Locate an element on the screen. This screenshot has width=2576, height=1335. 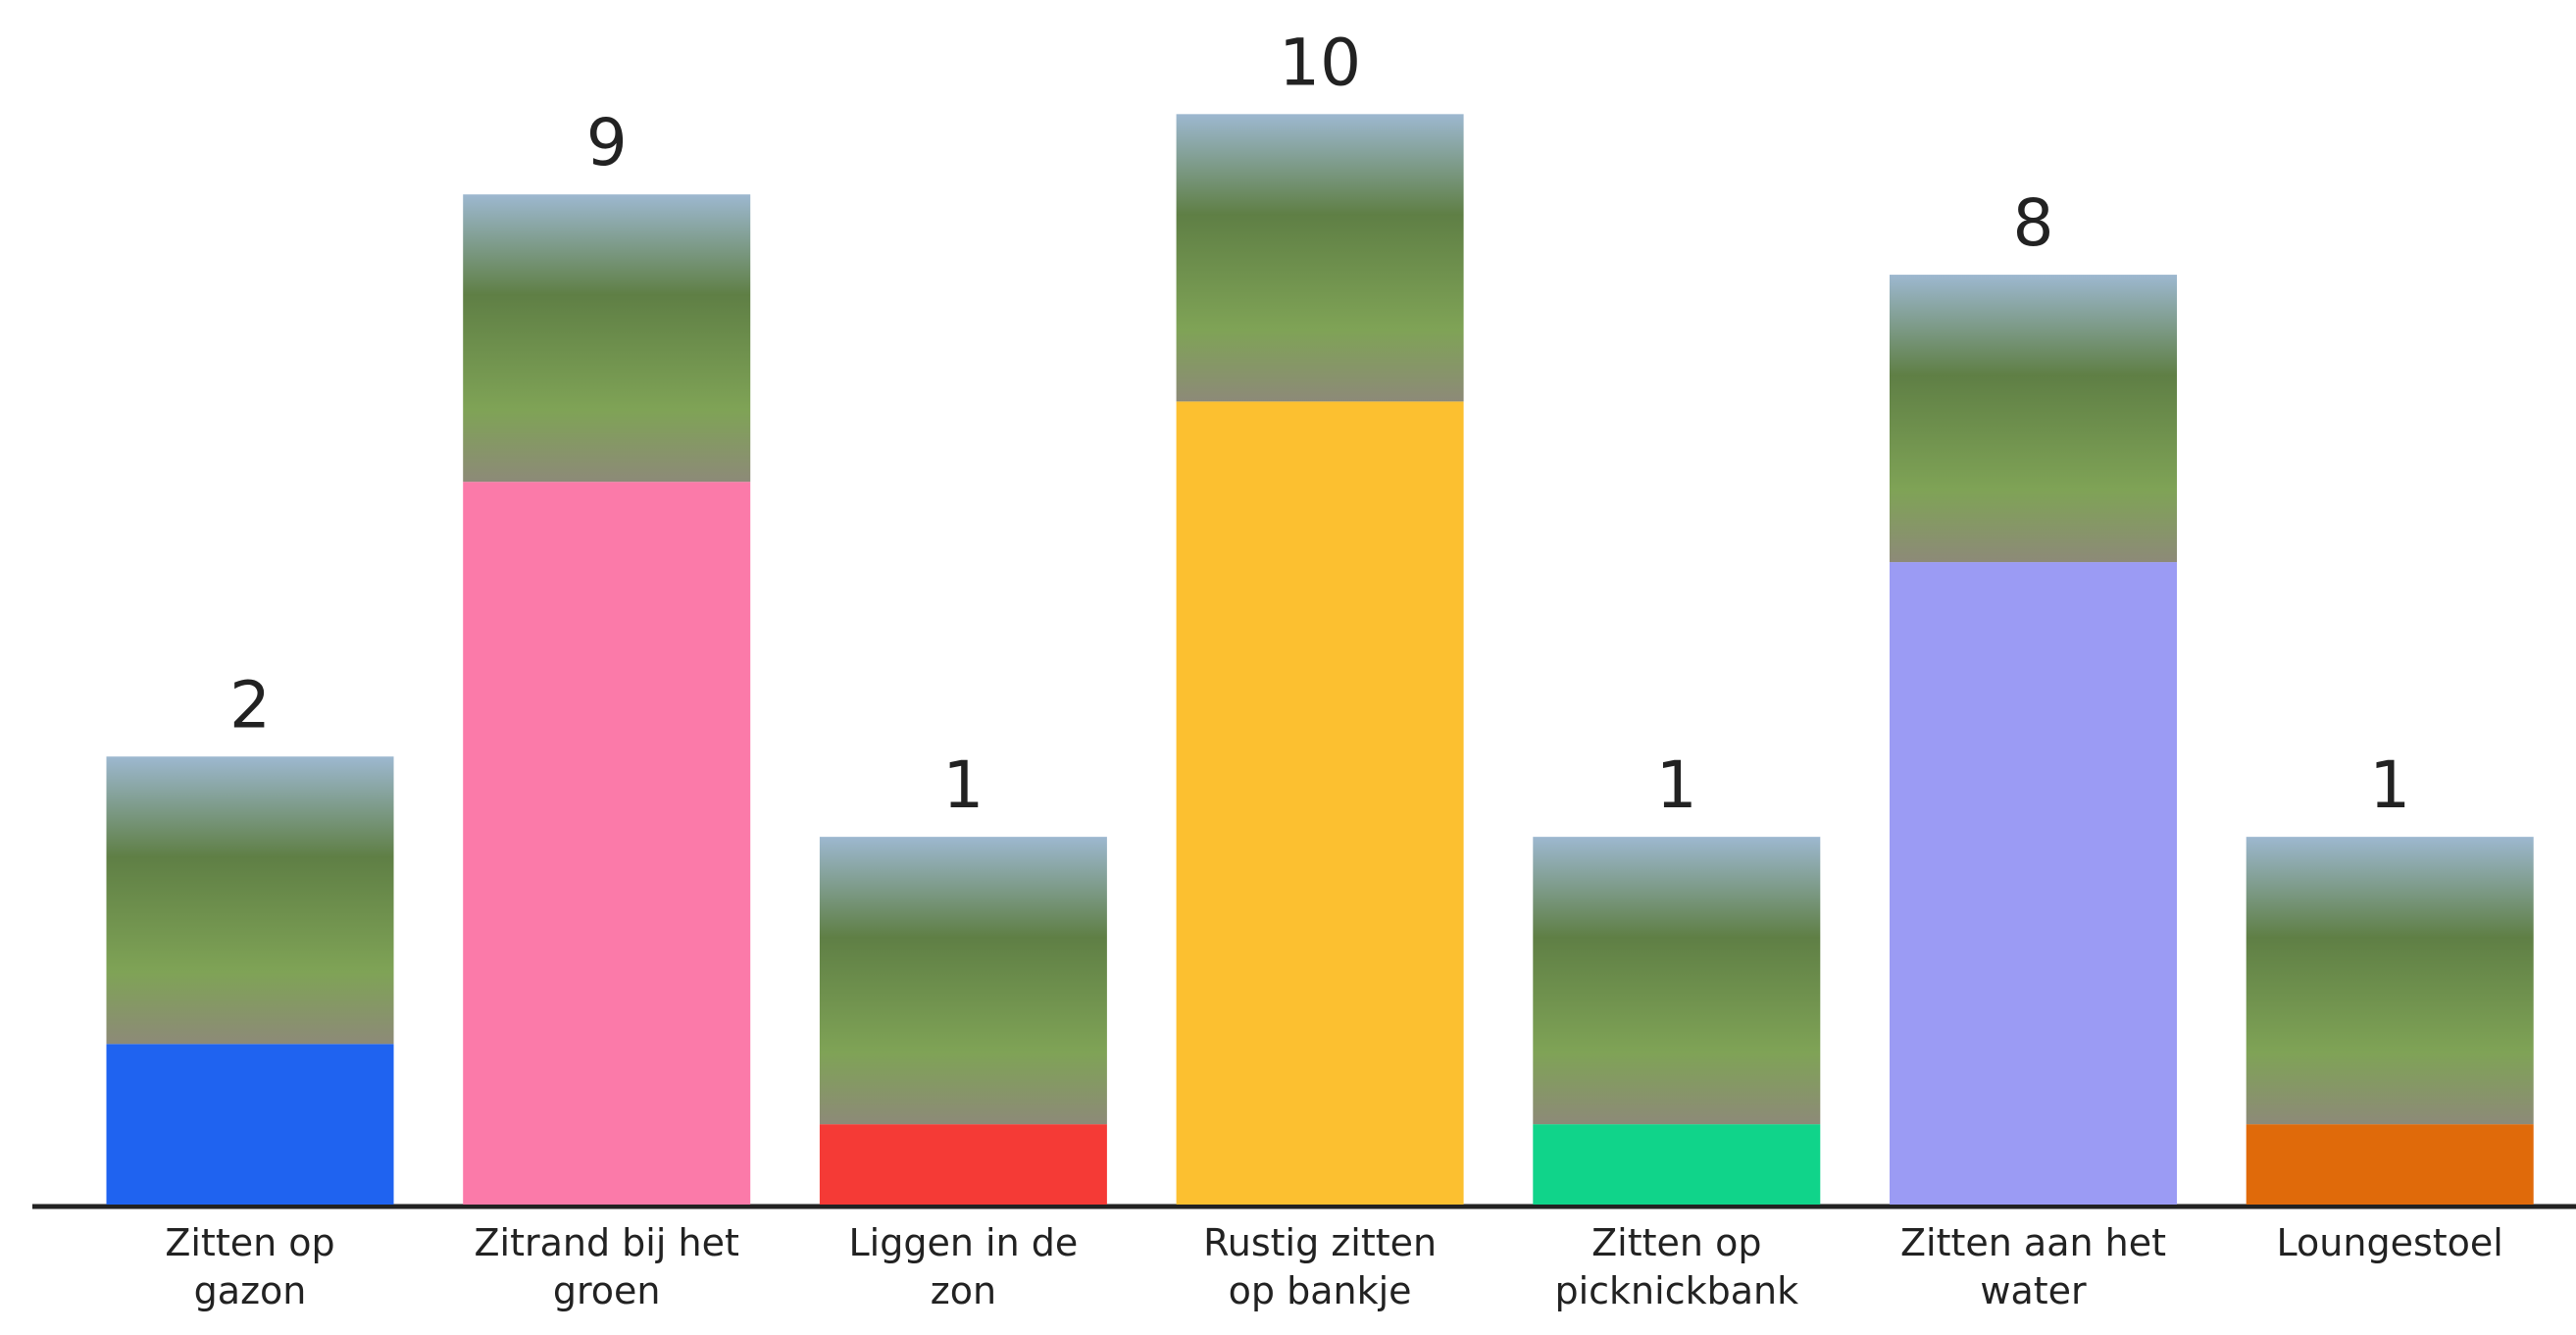
x-tick-label: Zitrand bij het groen is located at coordinates (607, 1266).